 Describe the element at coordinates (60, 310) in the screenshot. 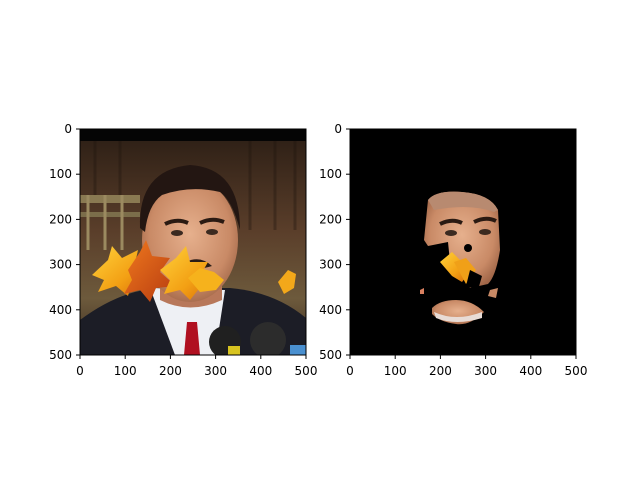

I see `left-ytick: 400` at that location.